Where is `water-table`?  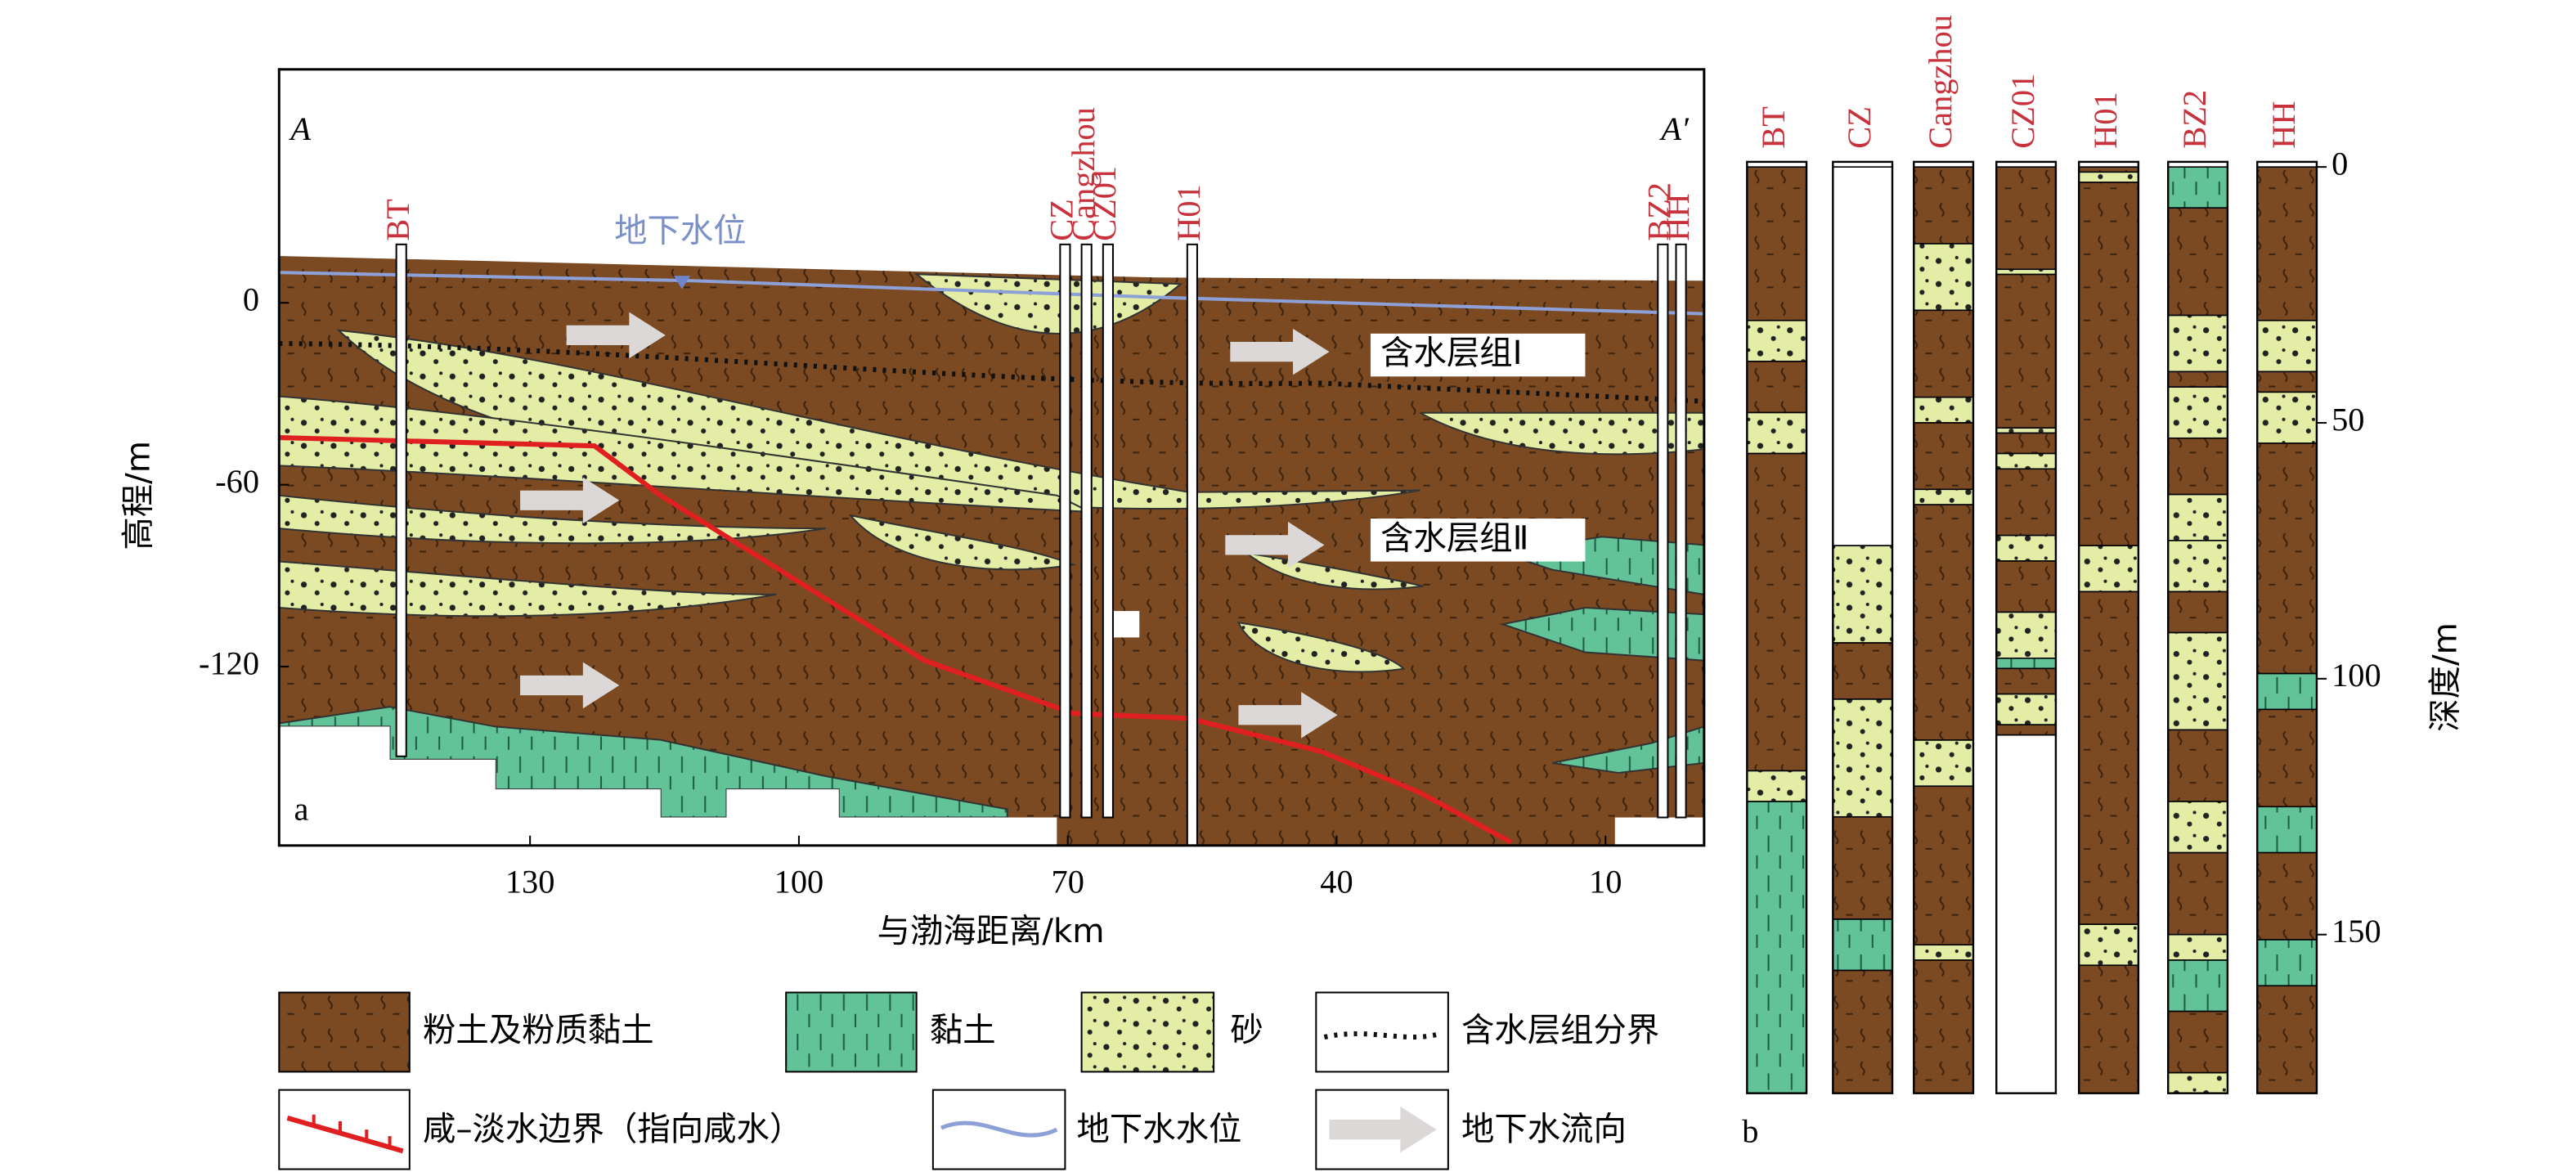 water-table is located at coordinates (991, 293).